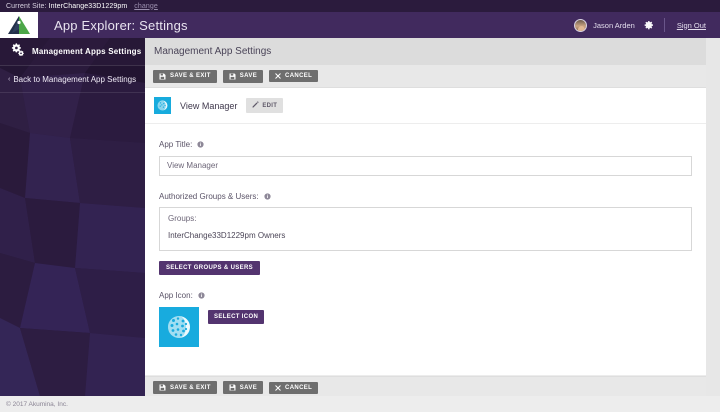  Describe the element at coordinates (691, 25) in the screenshot. I see `sign-out-link: Sign Out` at that location.